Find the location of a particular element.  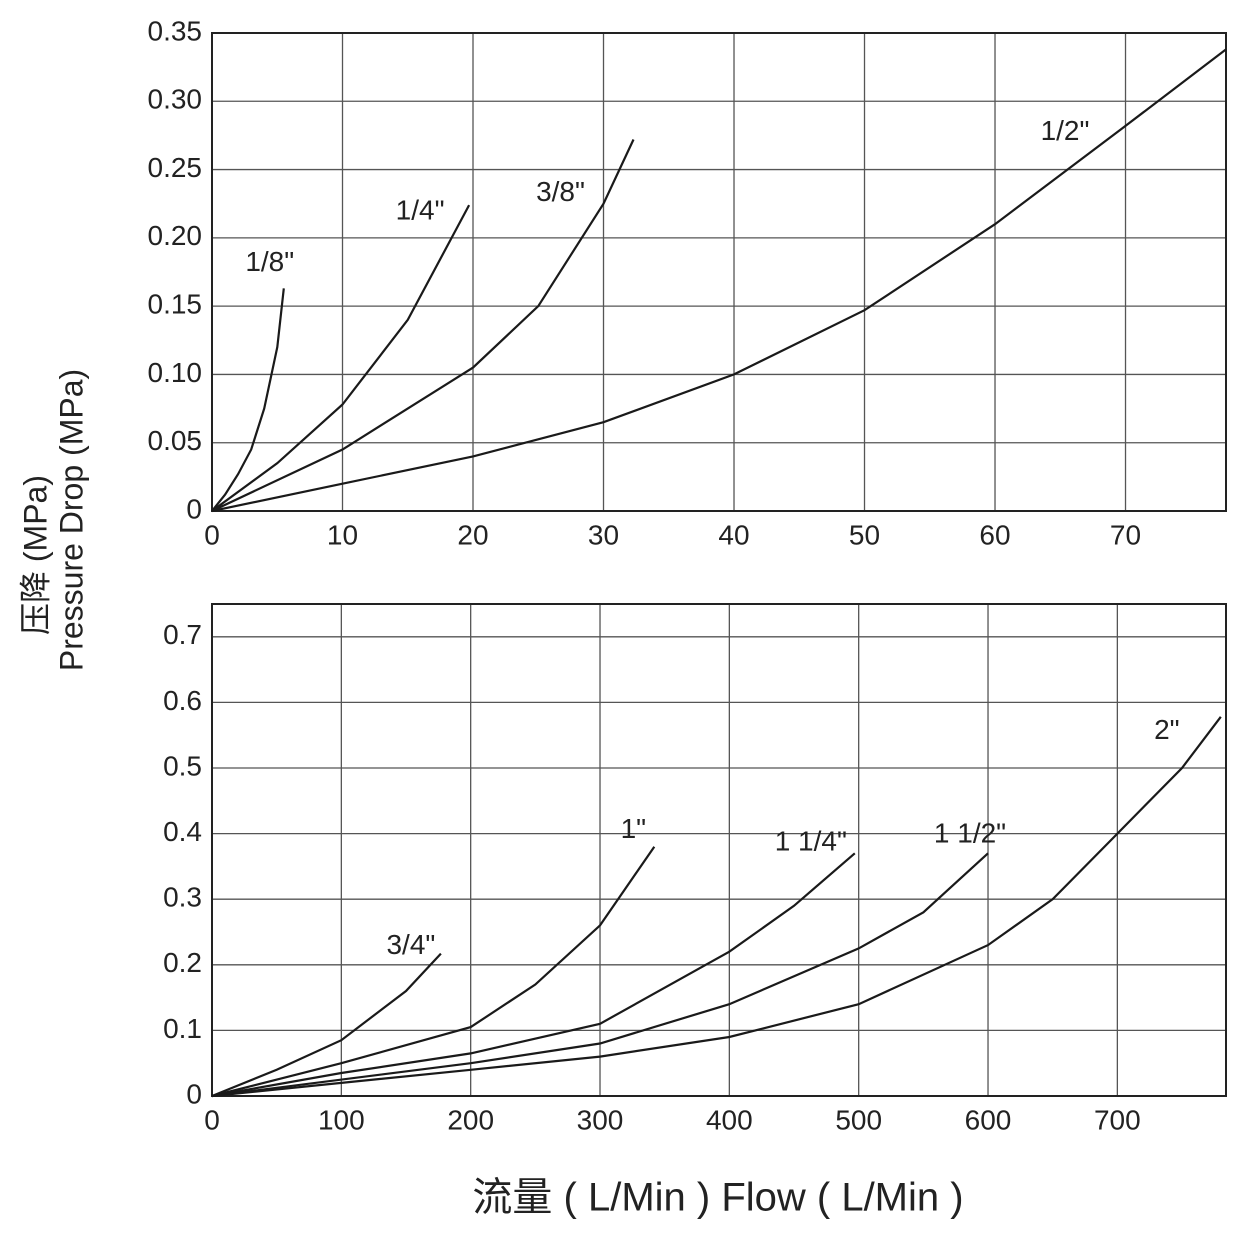

y-tick-label: 0.05 is located at coordinates (175, 440).